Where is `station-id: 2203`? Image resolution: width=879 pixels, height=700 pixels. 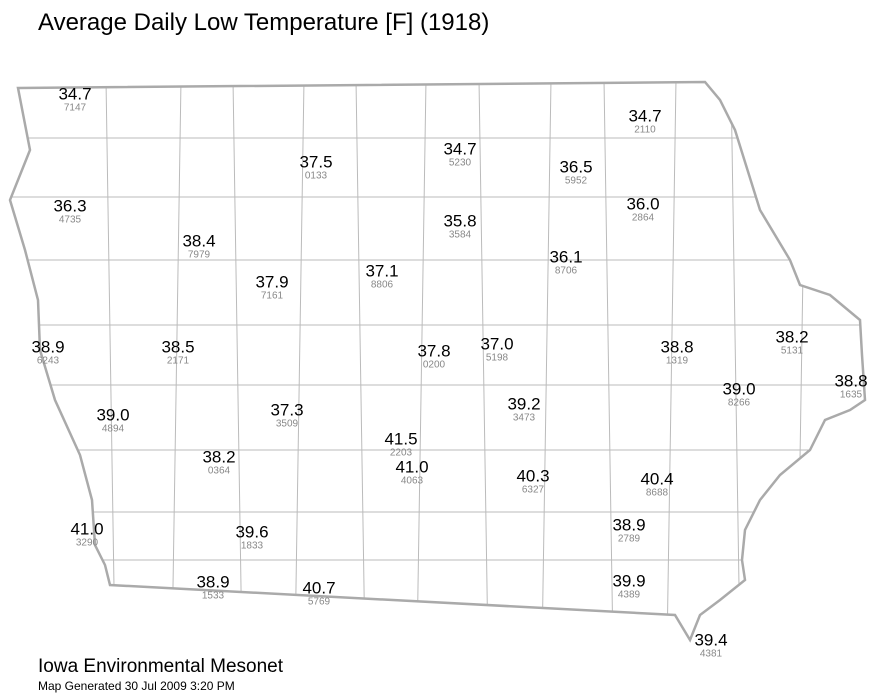 station-id: 2203 is located at coordinates (401, 453).